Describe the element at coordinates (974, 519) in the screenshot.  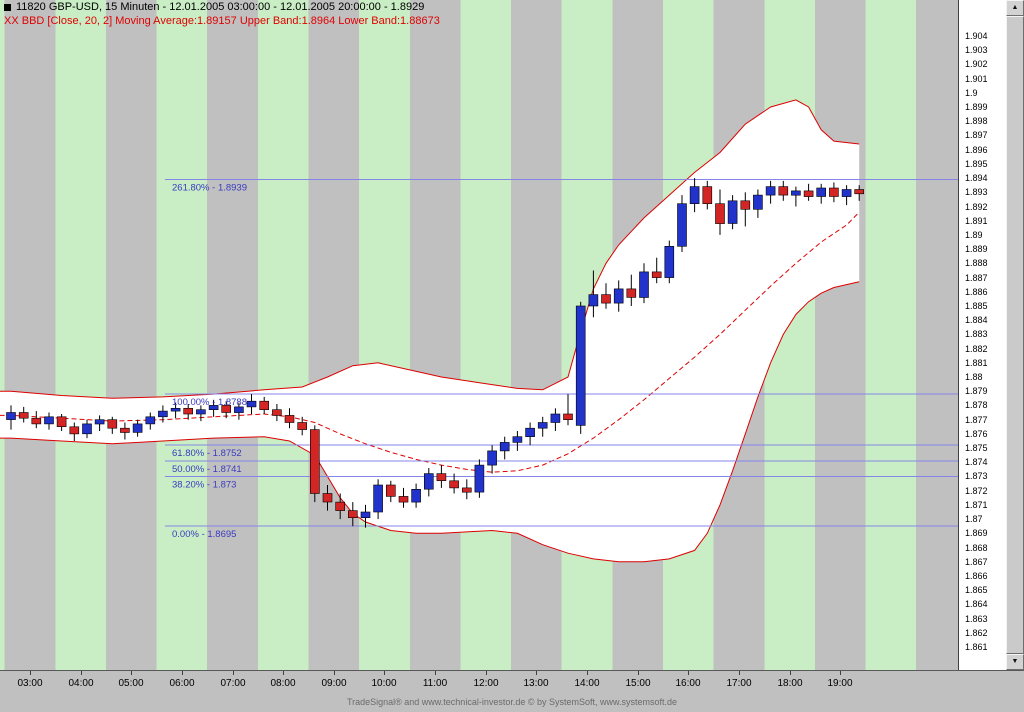
I see `price-axis-label: 1.87` at that location.